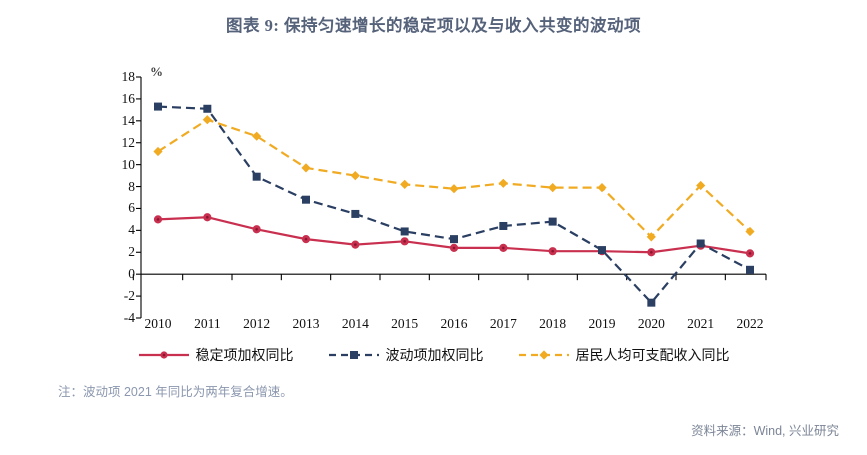 Image resolution: width=867 pixels, height=455 pixels. What do you see at coordinates (128, 98) in the screenshot?
I see `y-axis-tick-label: 16` at bounding box center [128, 98].